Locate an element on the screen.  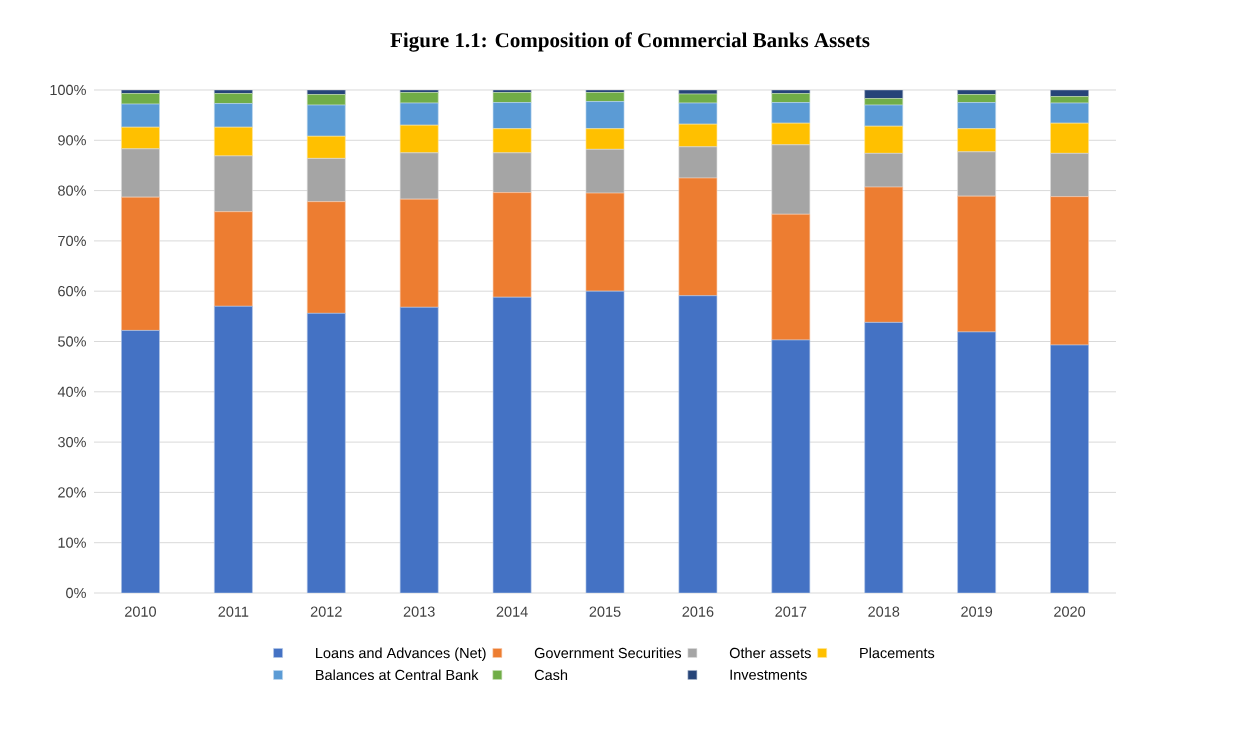
legend-label: Balances at Central Bank is located at coordinates (397, 675).